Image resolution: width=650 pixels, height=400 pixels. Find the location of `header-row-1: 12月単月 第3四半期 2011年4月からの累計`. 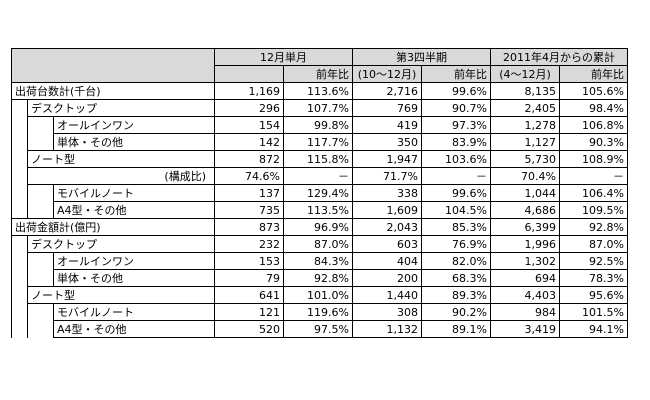

header-row-1: 12月単月 第3四半期 2011年4月からの累計 is located at coordinates (319, 65).